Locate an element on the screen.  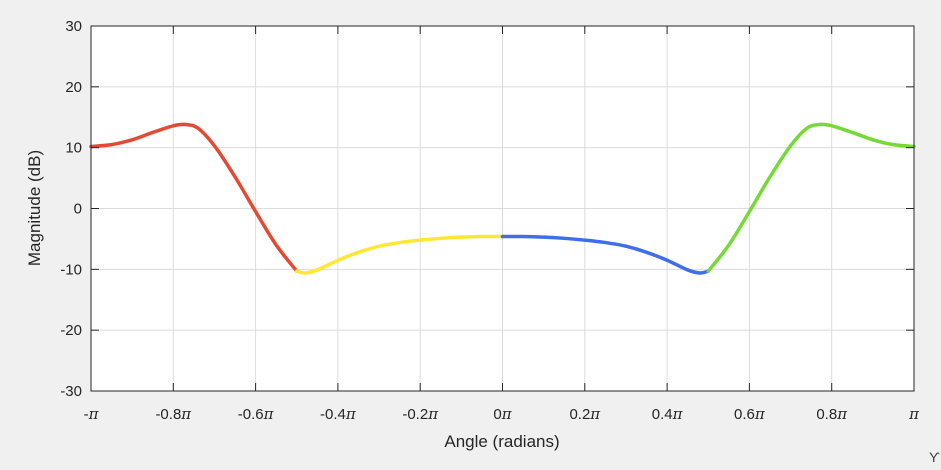
x-tick-label: -π is located at coordinates (92, 414).